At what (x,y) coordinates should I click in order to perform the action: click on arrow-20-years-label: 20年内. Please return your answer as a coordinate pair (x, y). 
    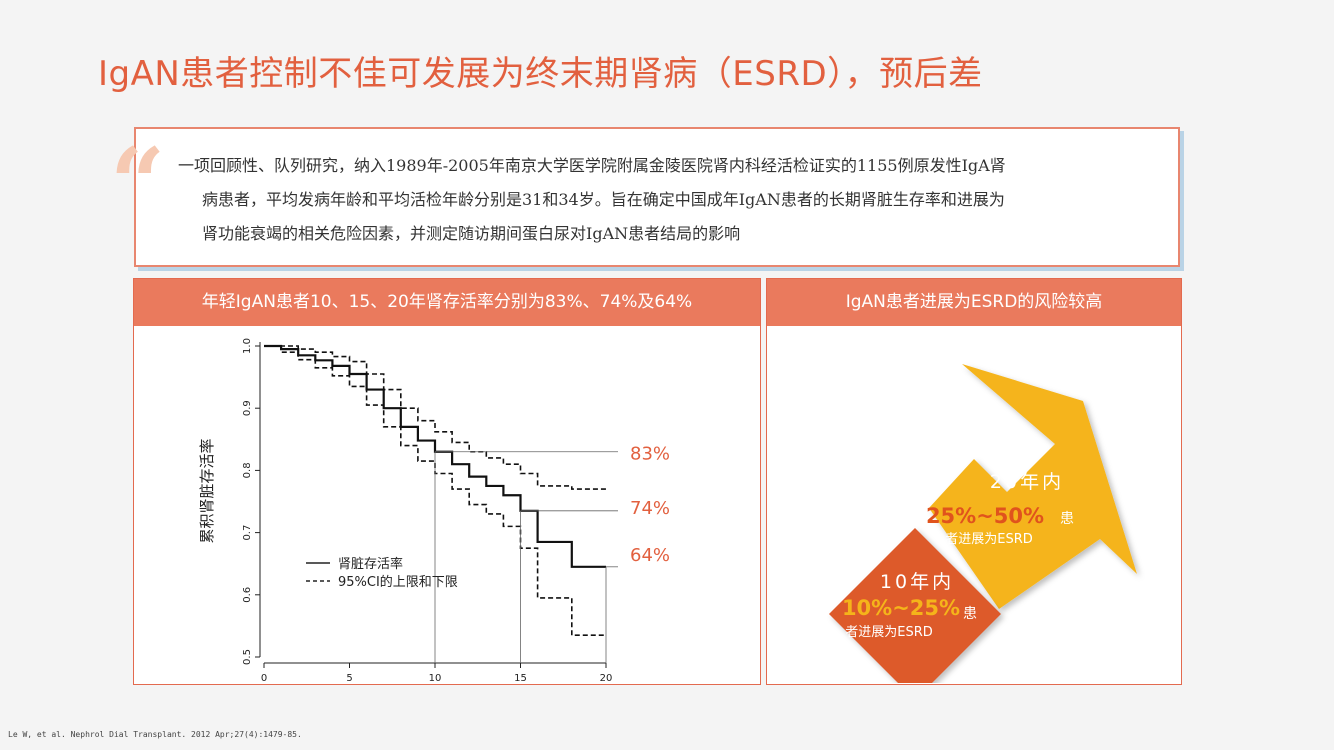
    Looking at the image, I should click on (1027, 482).